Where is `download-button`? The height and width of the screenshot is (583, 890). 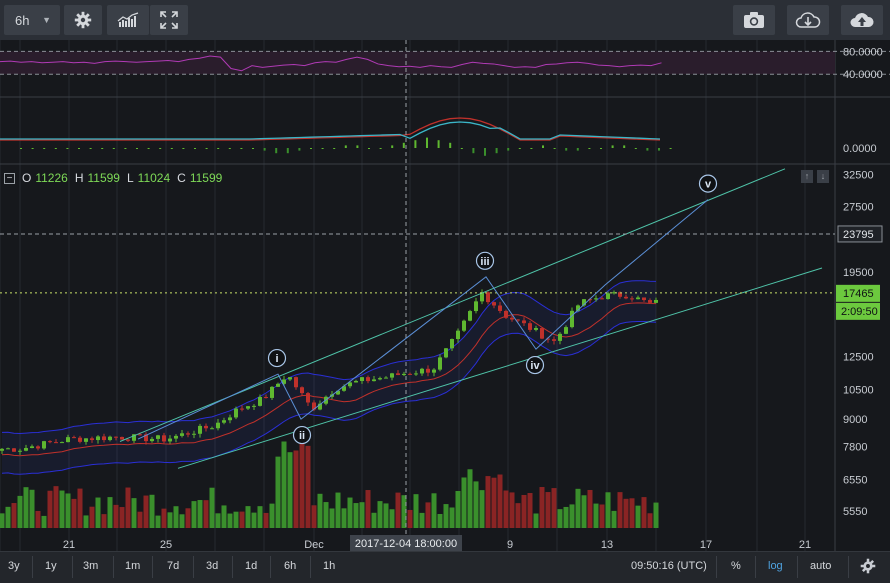
download-button is located at coordinates (808, 20).